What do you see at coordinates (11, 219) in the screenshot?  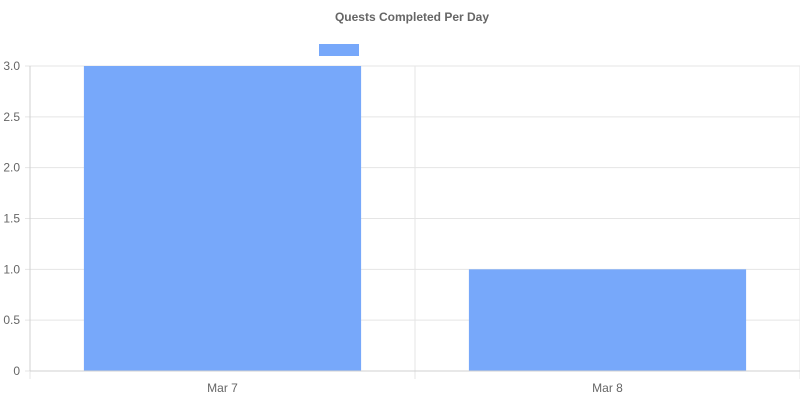 I see `y-tick-label: 1.5` at bounding box center [11, 219].